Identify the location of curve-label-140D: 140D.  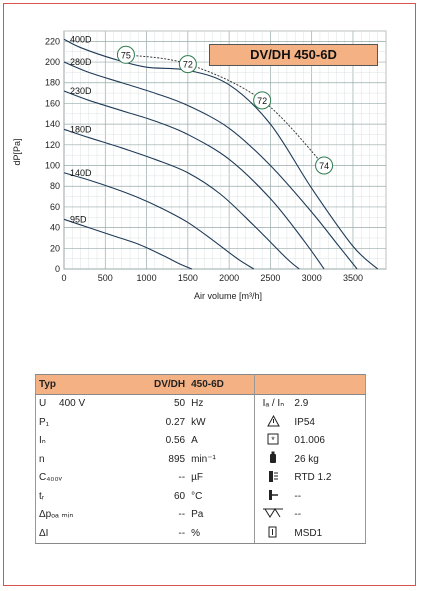
(81, 173).